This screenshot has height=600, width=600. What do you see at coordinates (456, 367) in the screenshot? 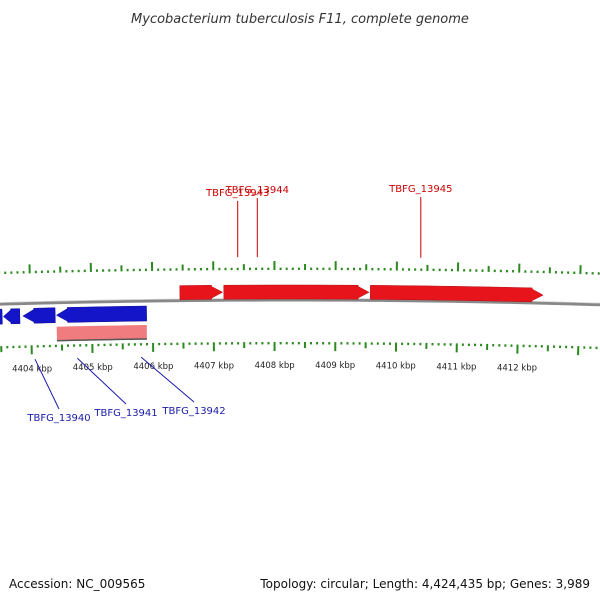
I see `tick-label: 4411 kbp` at bounding box center [456, 367].